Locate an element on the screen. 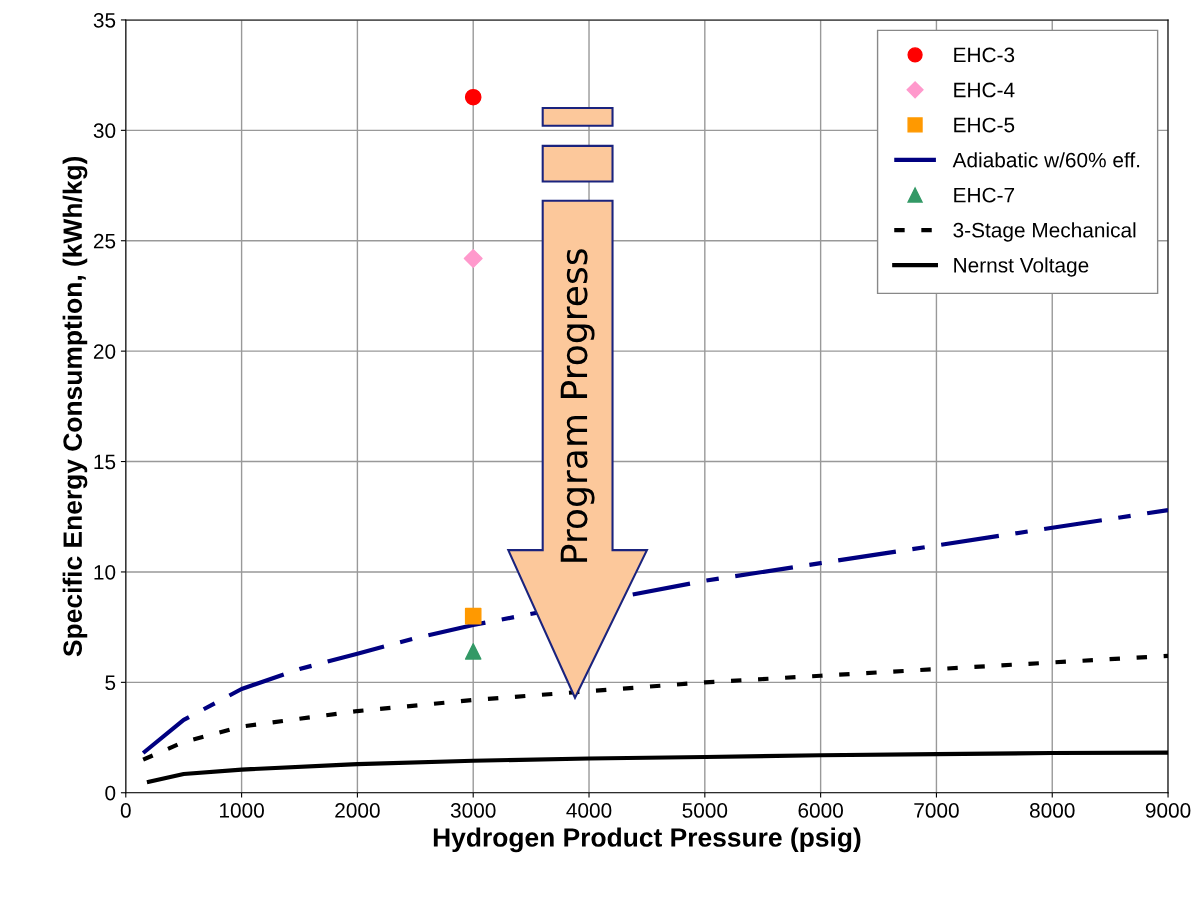 This screenshot has width=1198, height=906. x-axis-title: Hydrogen Product Pressure (psig) is located at coordinates (647, 840).